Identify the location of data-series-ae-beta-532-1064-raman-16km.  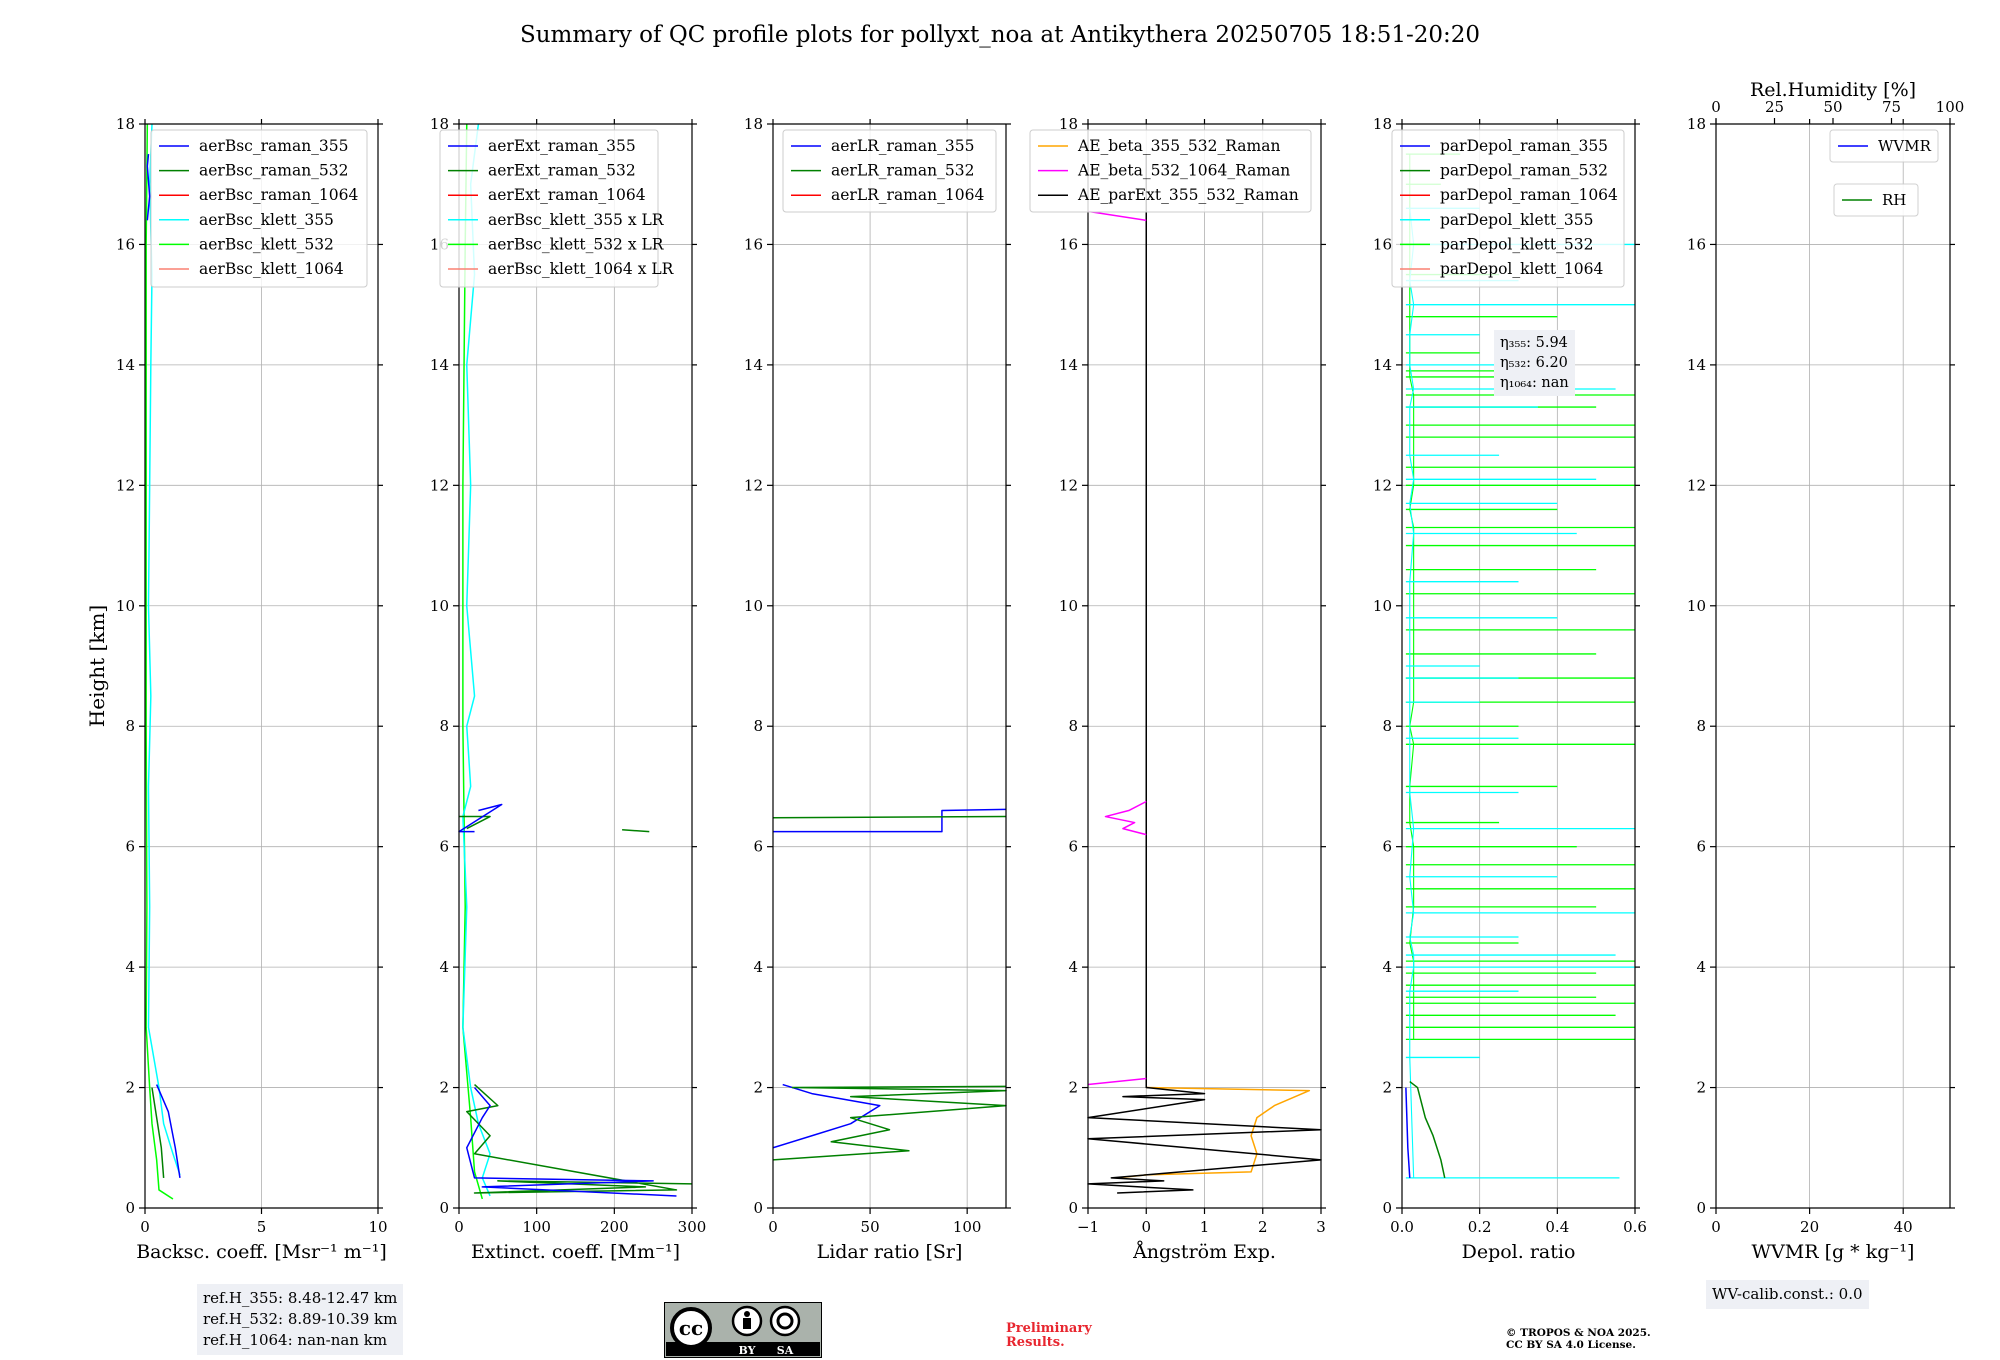
(1117, 216).